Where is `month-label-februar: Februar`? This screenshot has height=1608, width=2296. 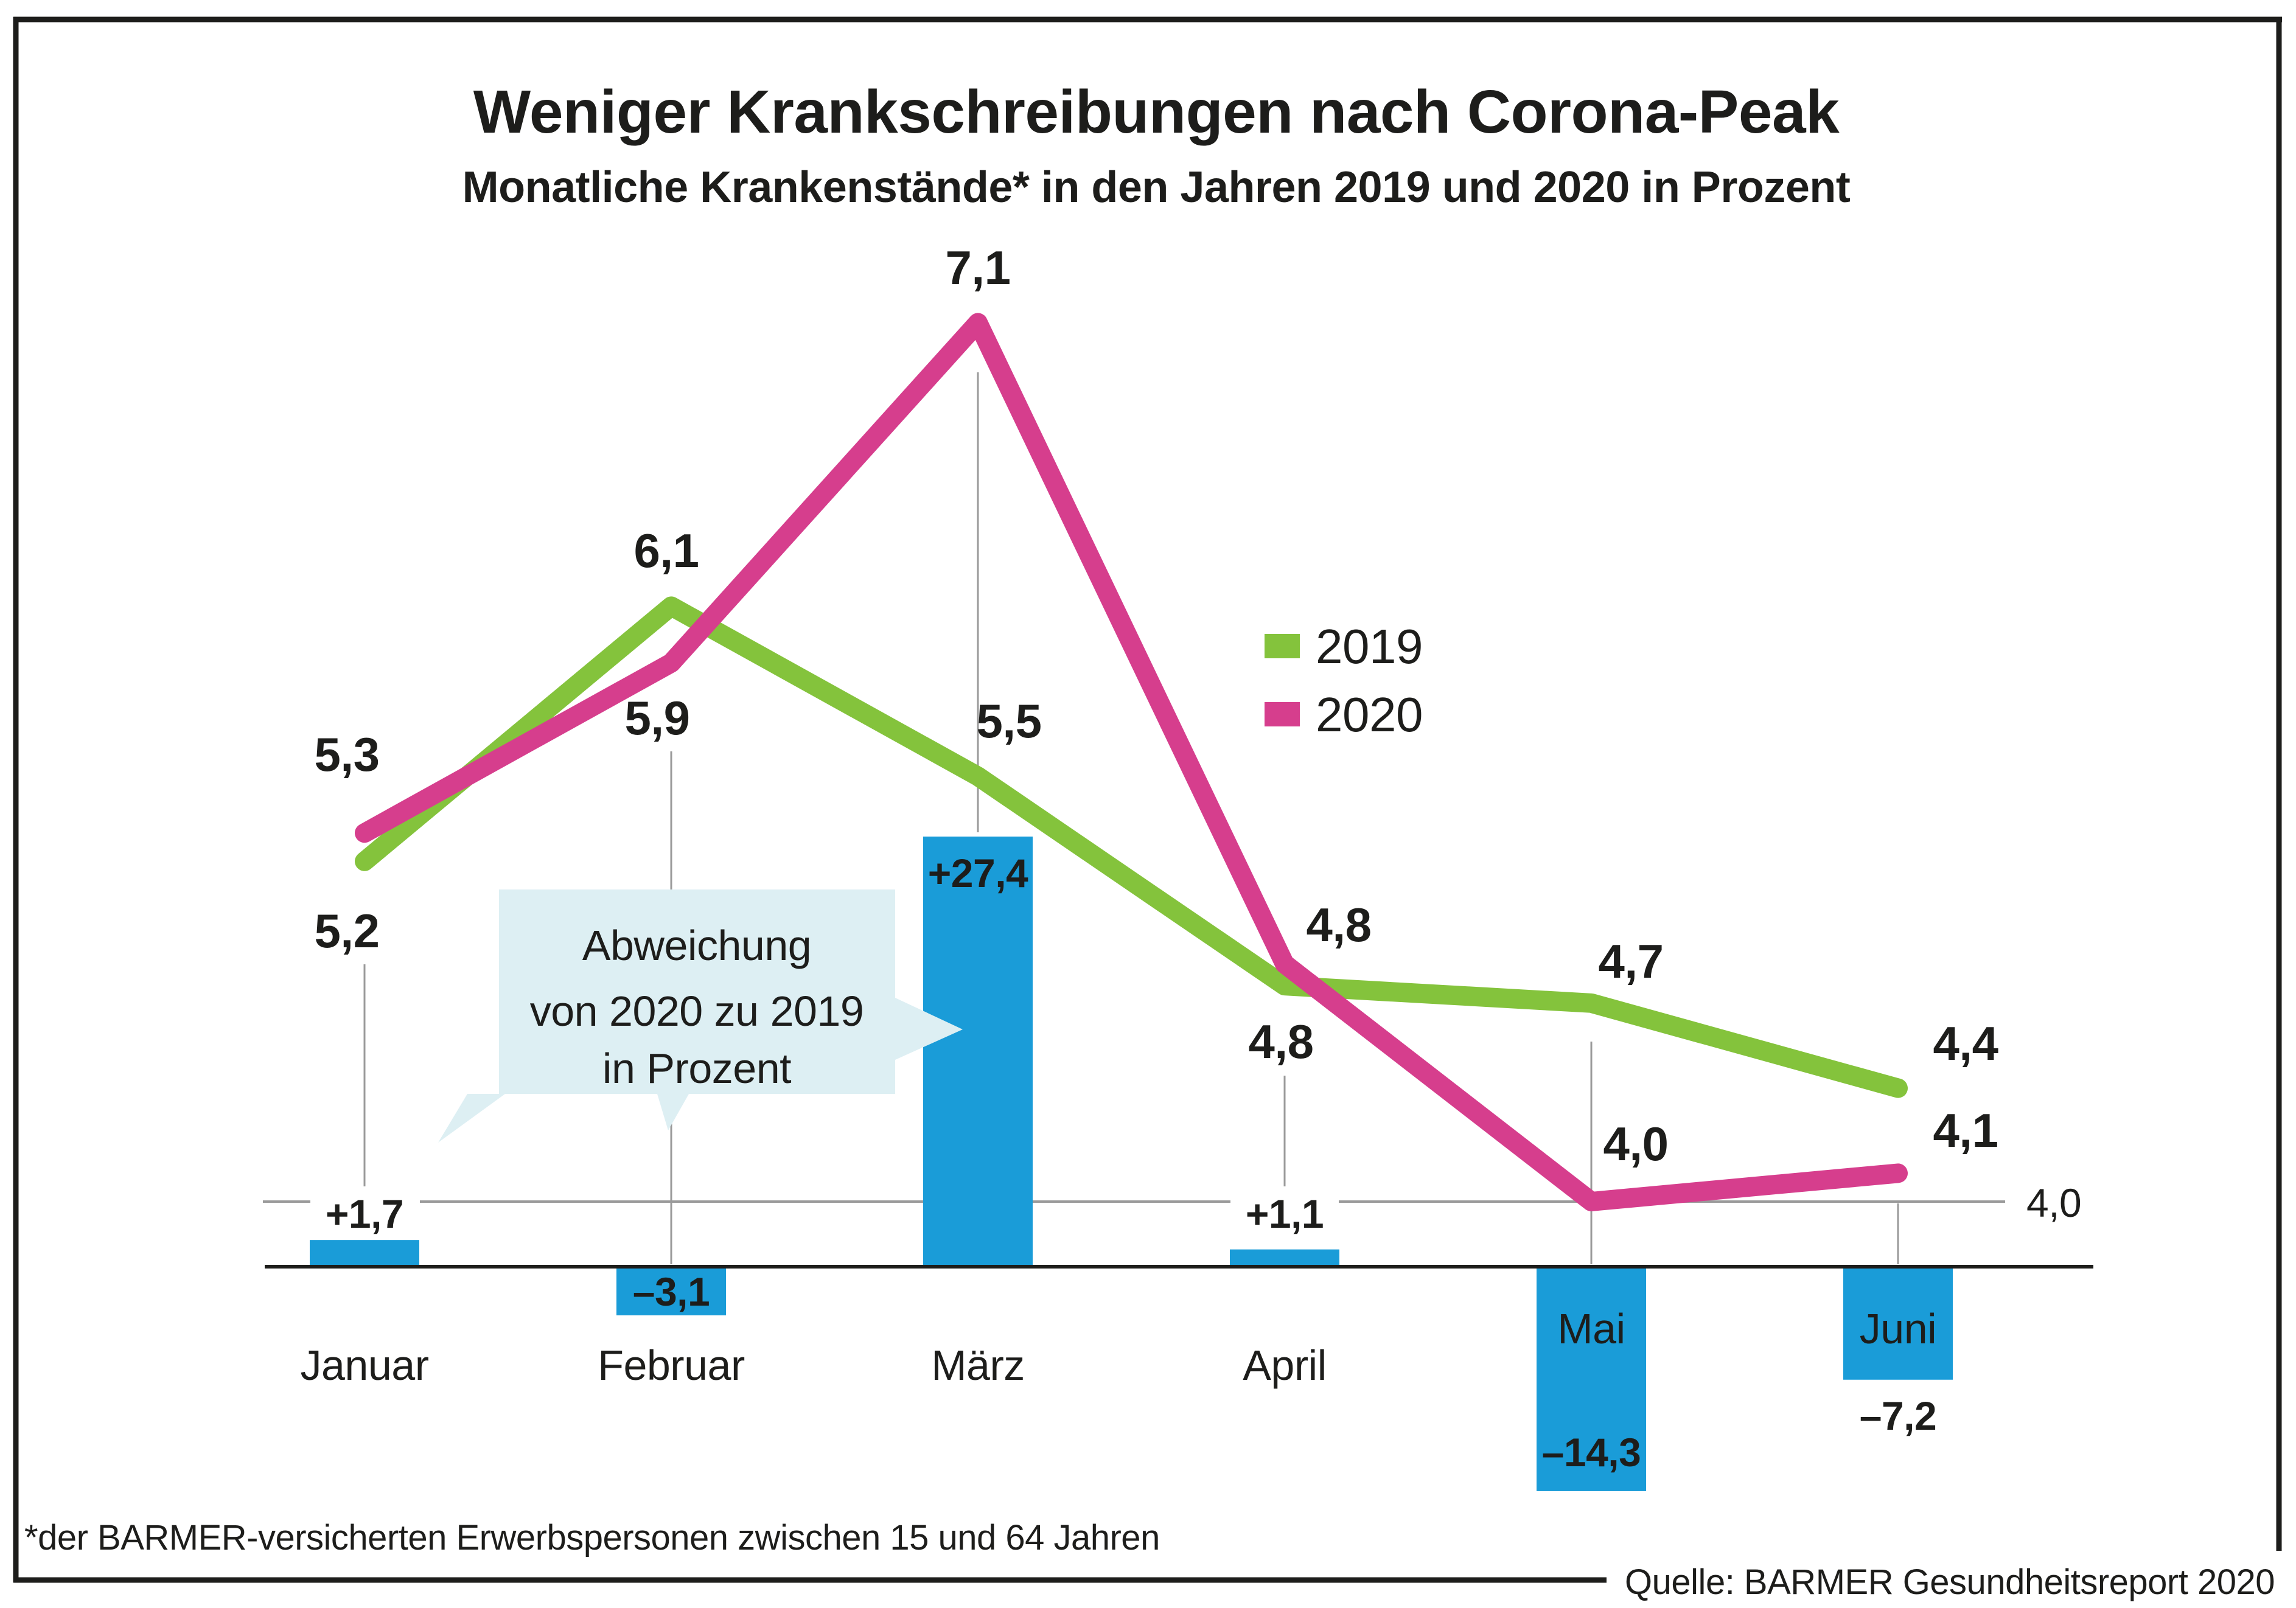
month-label-februar: Februar is located at coordinates (671, 1366).